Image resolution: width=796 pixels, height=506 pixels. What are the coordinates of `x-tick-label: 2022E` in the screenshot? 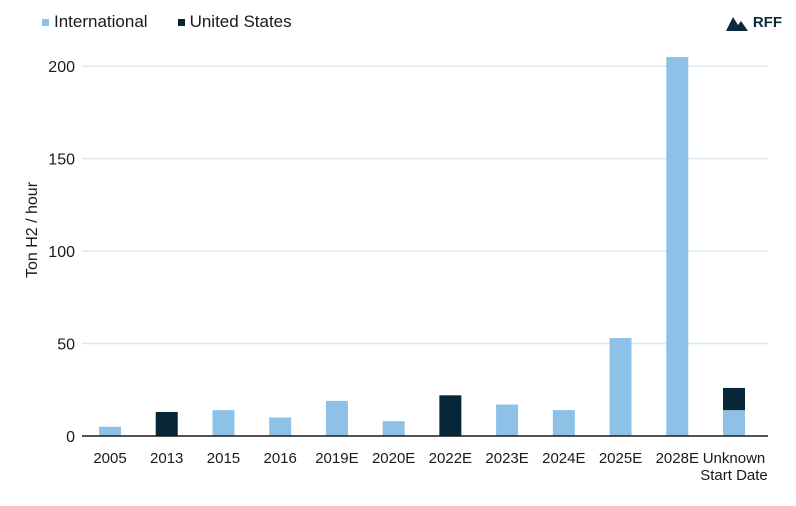 It's located at (450, 458).